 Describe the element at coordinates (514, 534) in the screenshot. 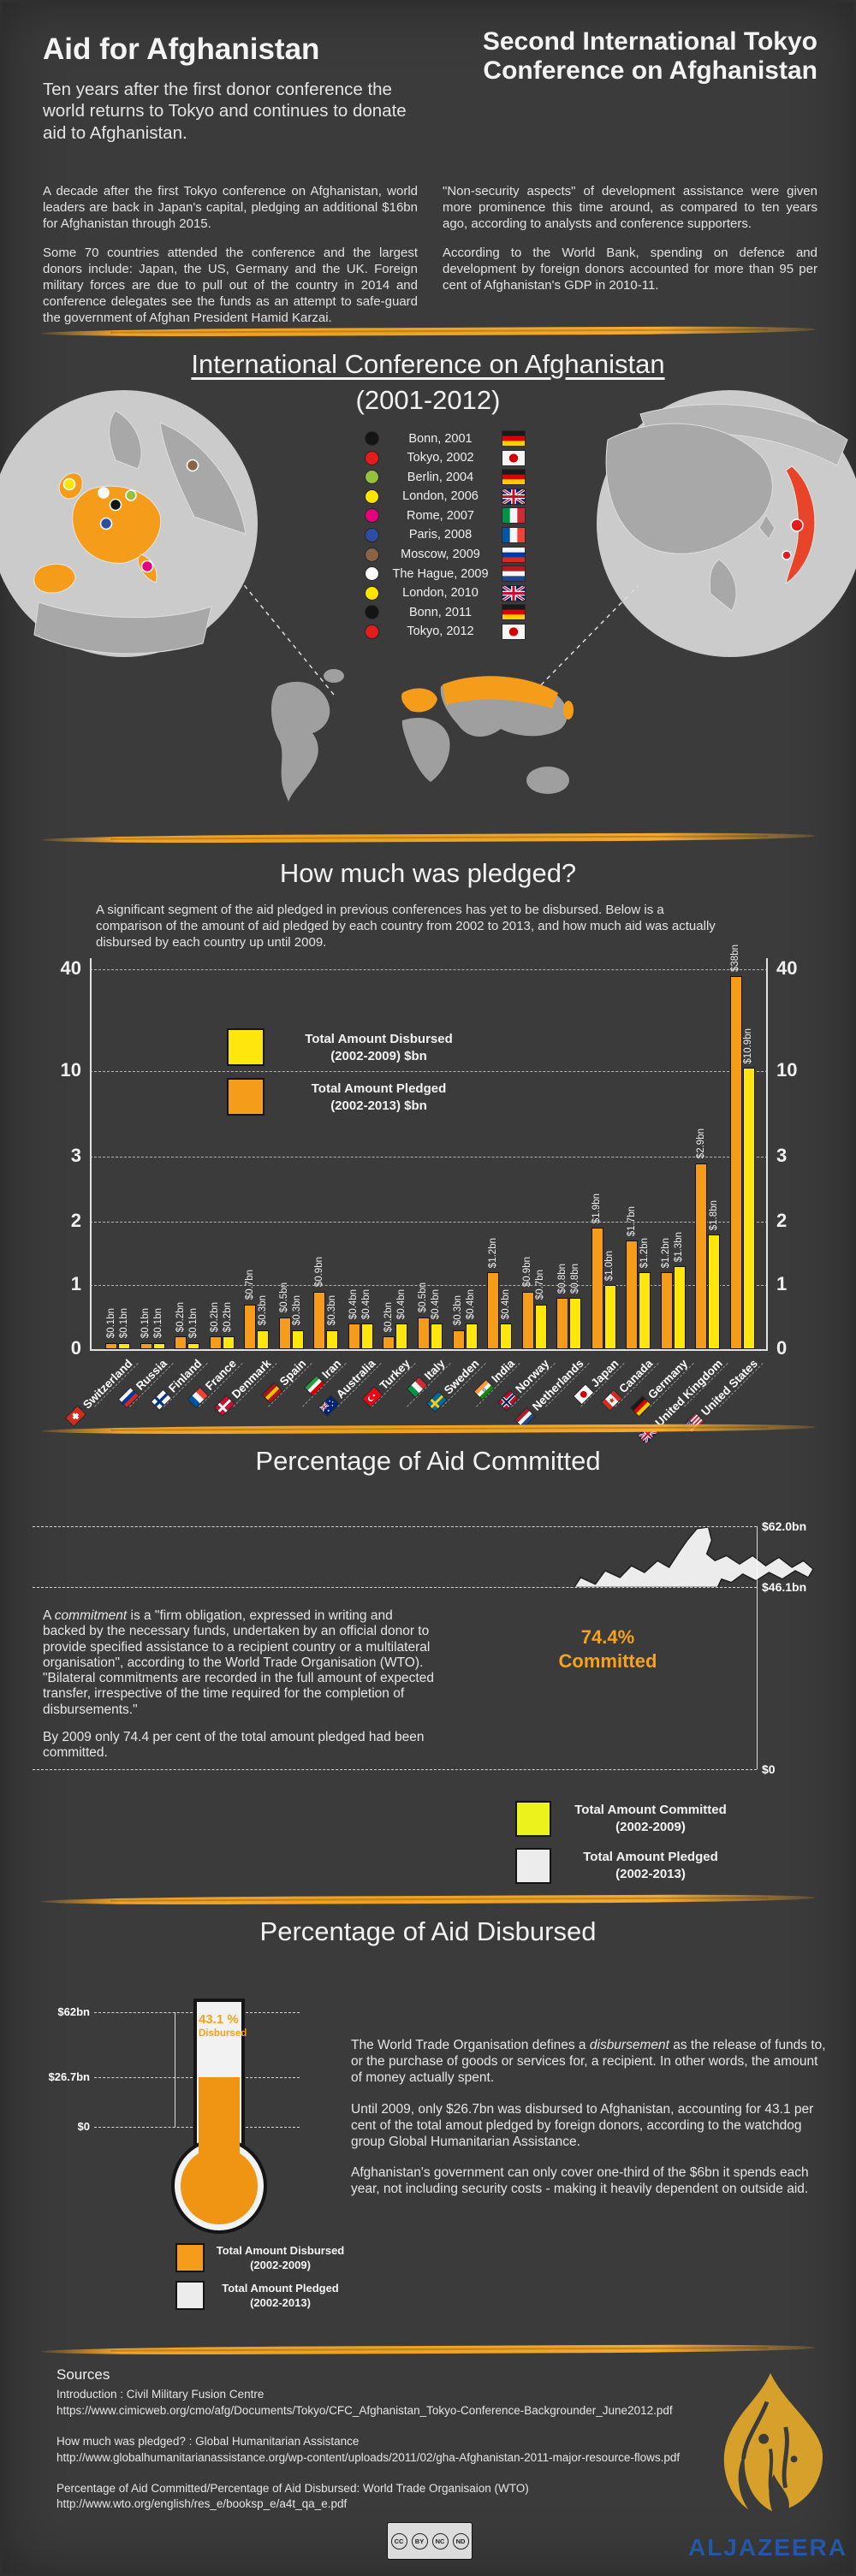

I see `flag-fr-icon` at that location.